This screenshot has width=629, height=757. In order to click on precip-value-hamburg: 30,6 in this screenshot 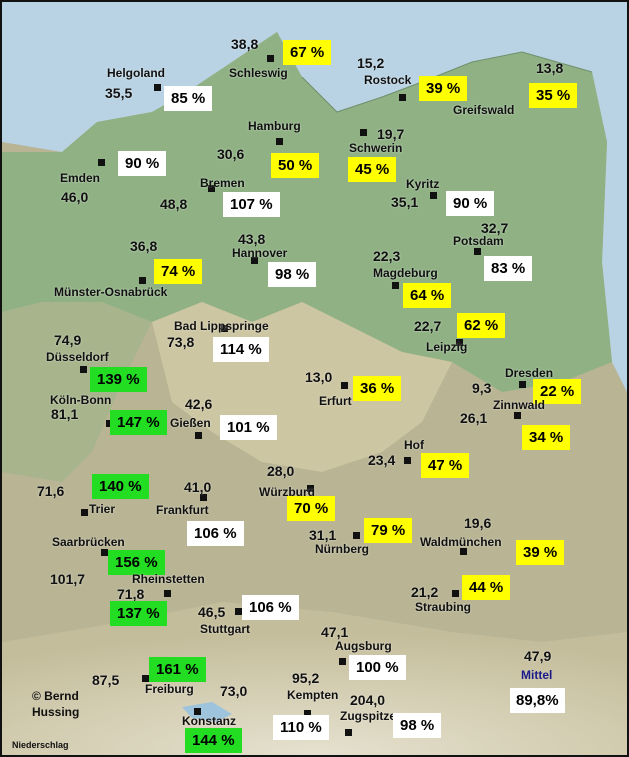, I will do `click(231, 154)`.